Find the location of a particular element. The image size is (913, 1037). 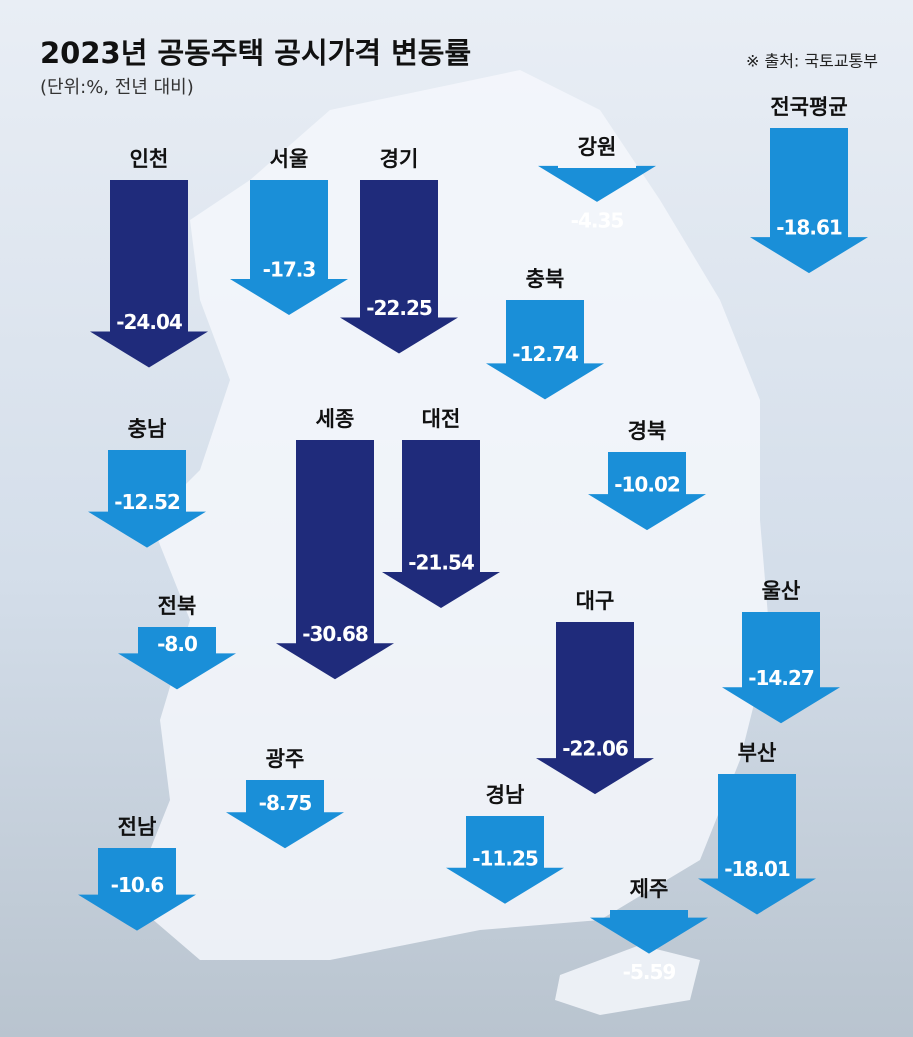

value-label: -11.25 is located at coordinates (505, 858).